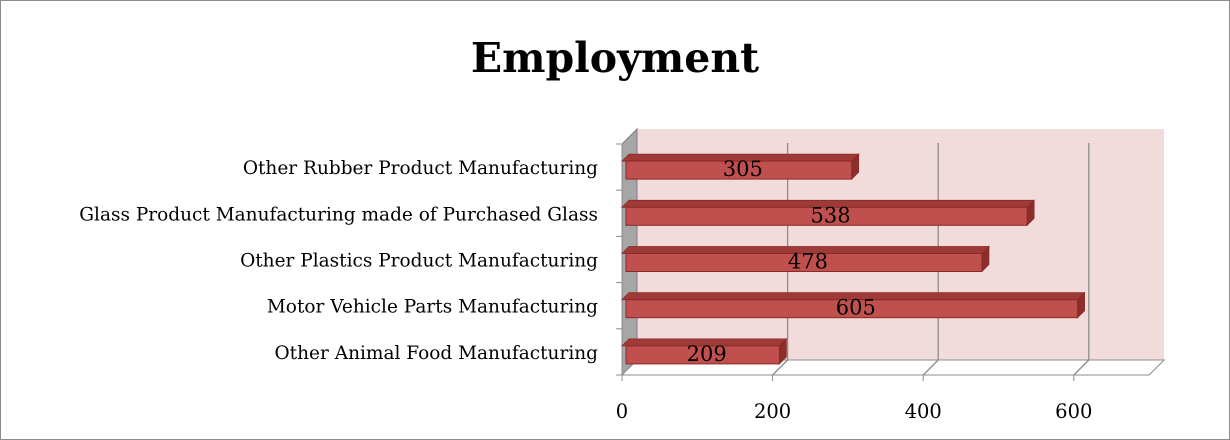 Image resolution: width=1230 pixels, height=440 pixels. I want to click on category-label: Motor Vehicle Parts Manufacturing, so click(432, 307).